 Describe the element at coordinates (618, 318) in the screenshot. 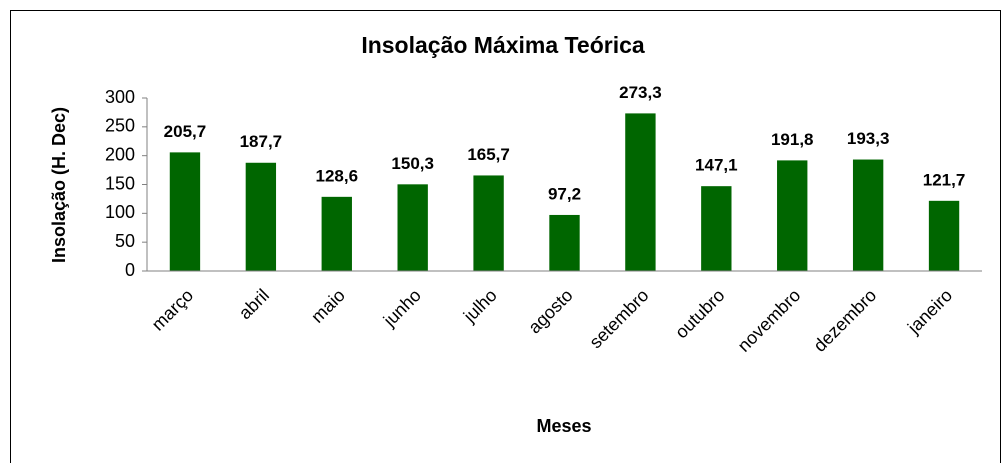

I see `x-tick-label: setembro` at that location.